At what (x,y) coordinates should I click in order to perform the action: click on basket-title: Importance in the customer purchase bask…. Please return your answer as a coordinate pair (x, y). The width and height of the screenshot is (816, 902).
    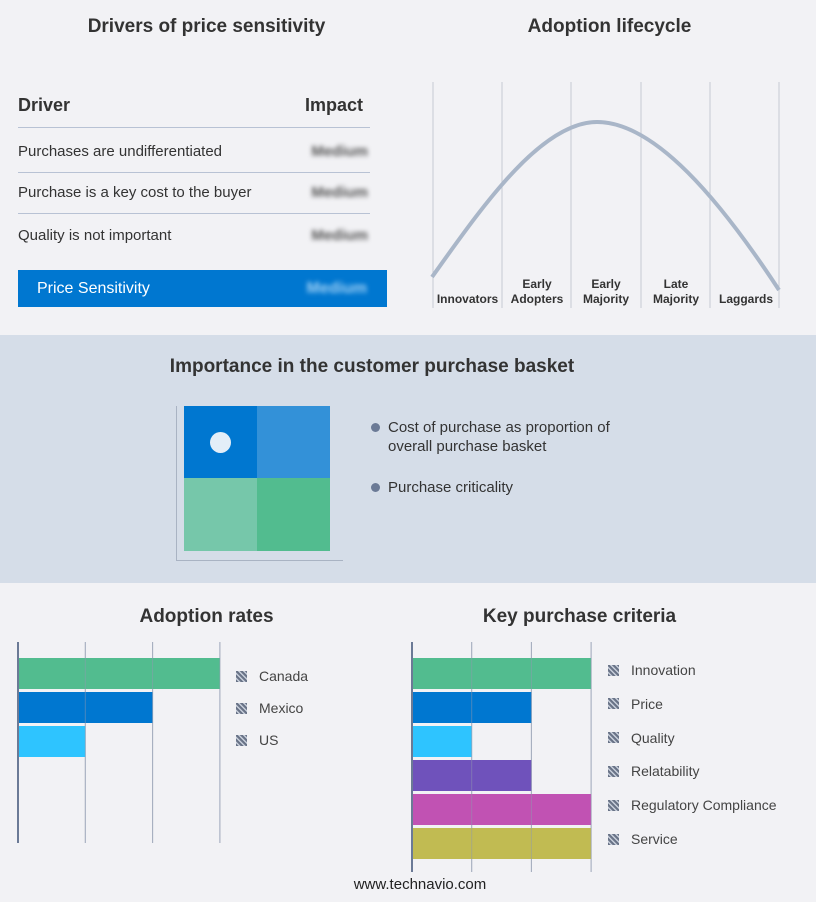
    Looking at the image, I should click on (372, 366).